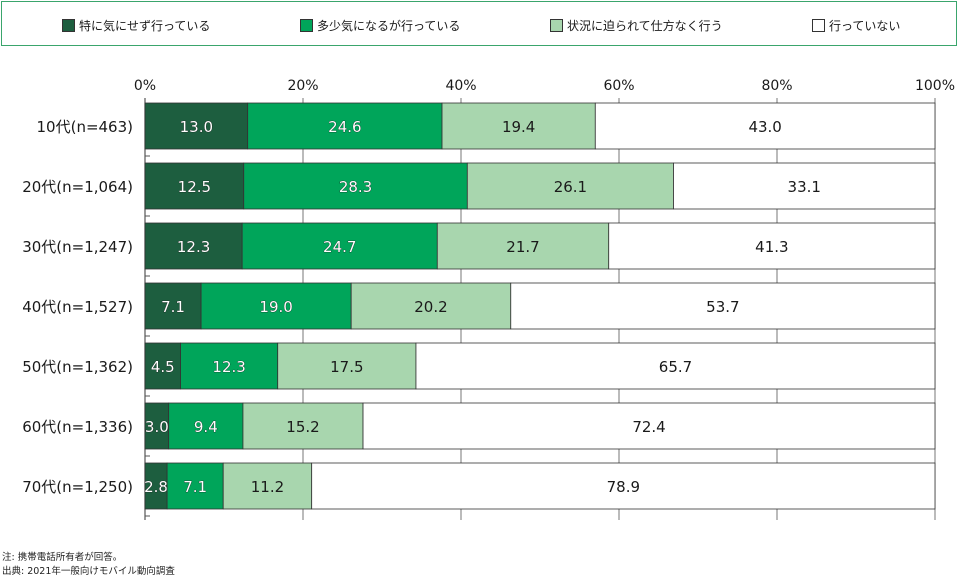  I want to click on data-label: 65.7, so click(675, 367).